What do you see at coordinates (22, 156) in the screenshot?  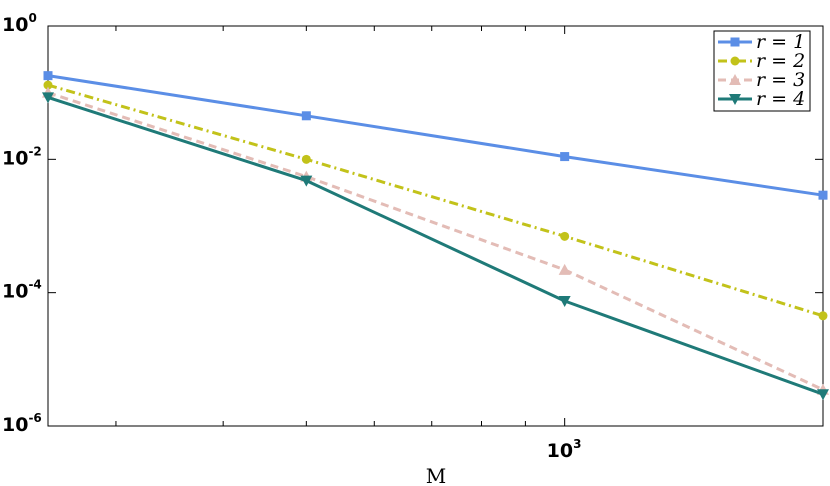 I see `y-tick-label: 10⁻²` at bounding box center [22, 156].